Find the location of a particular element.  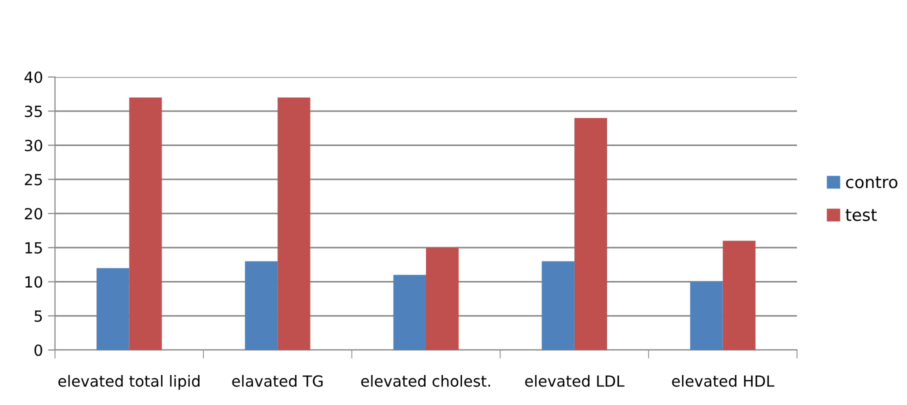

y-tick-label: 25 is located at coordinates (33, 180).